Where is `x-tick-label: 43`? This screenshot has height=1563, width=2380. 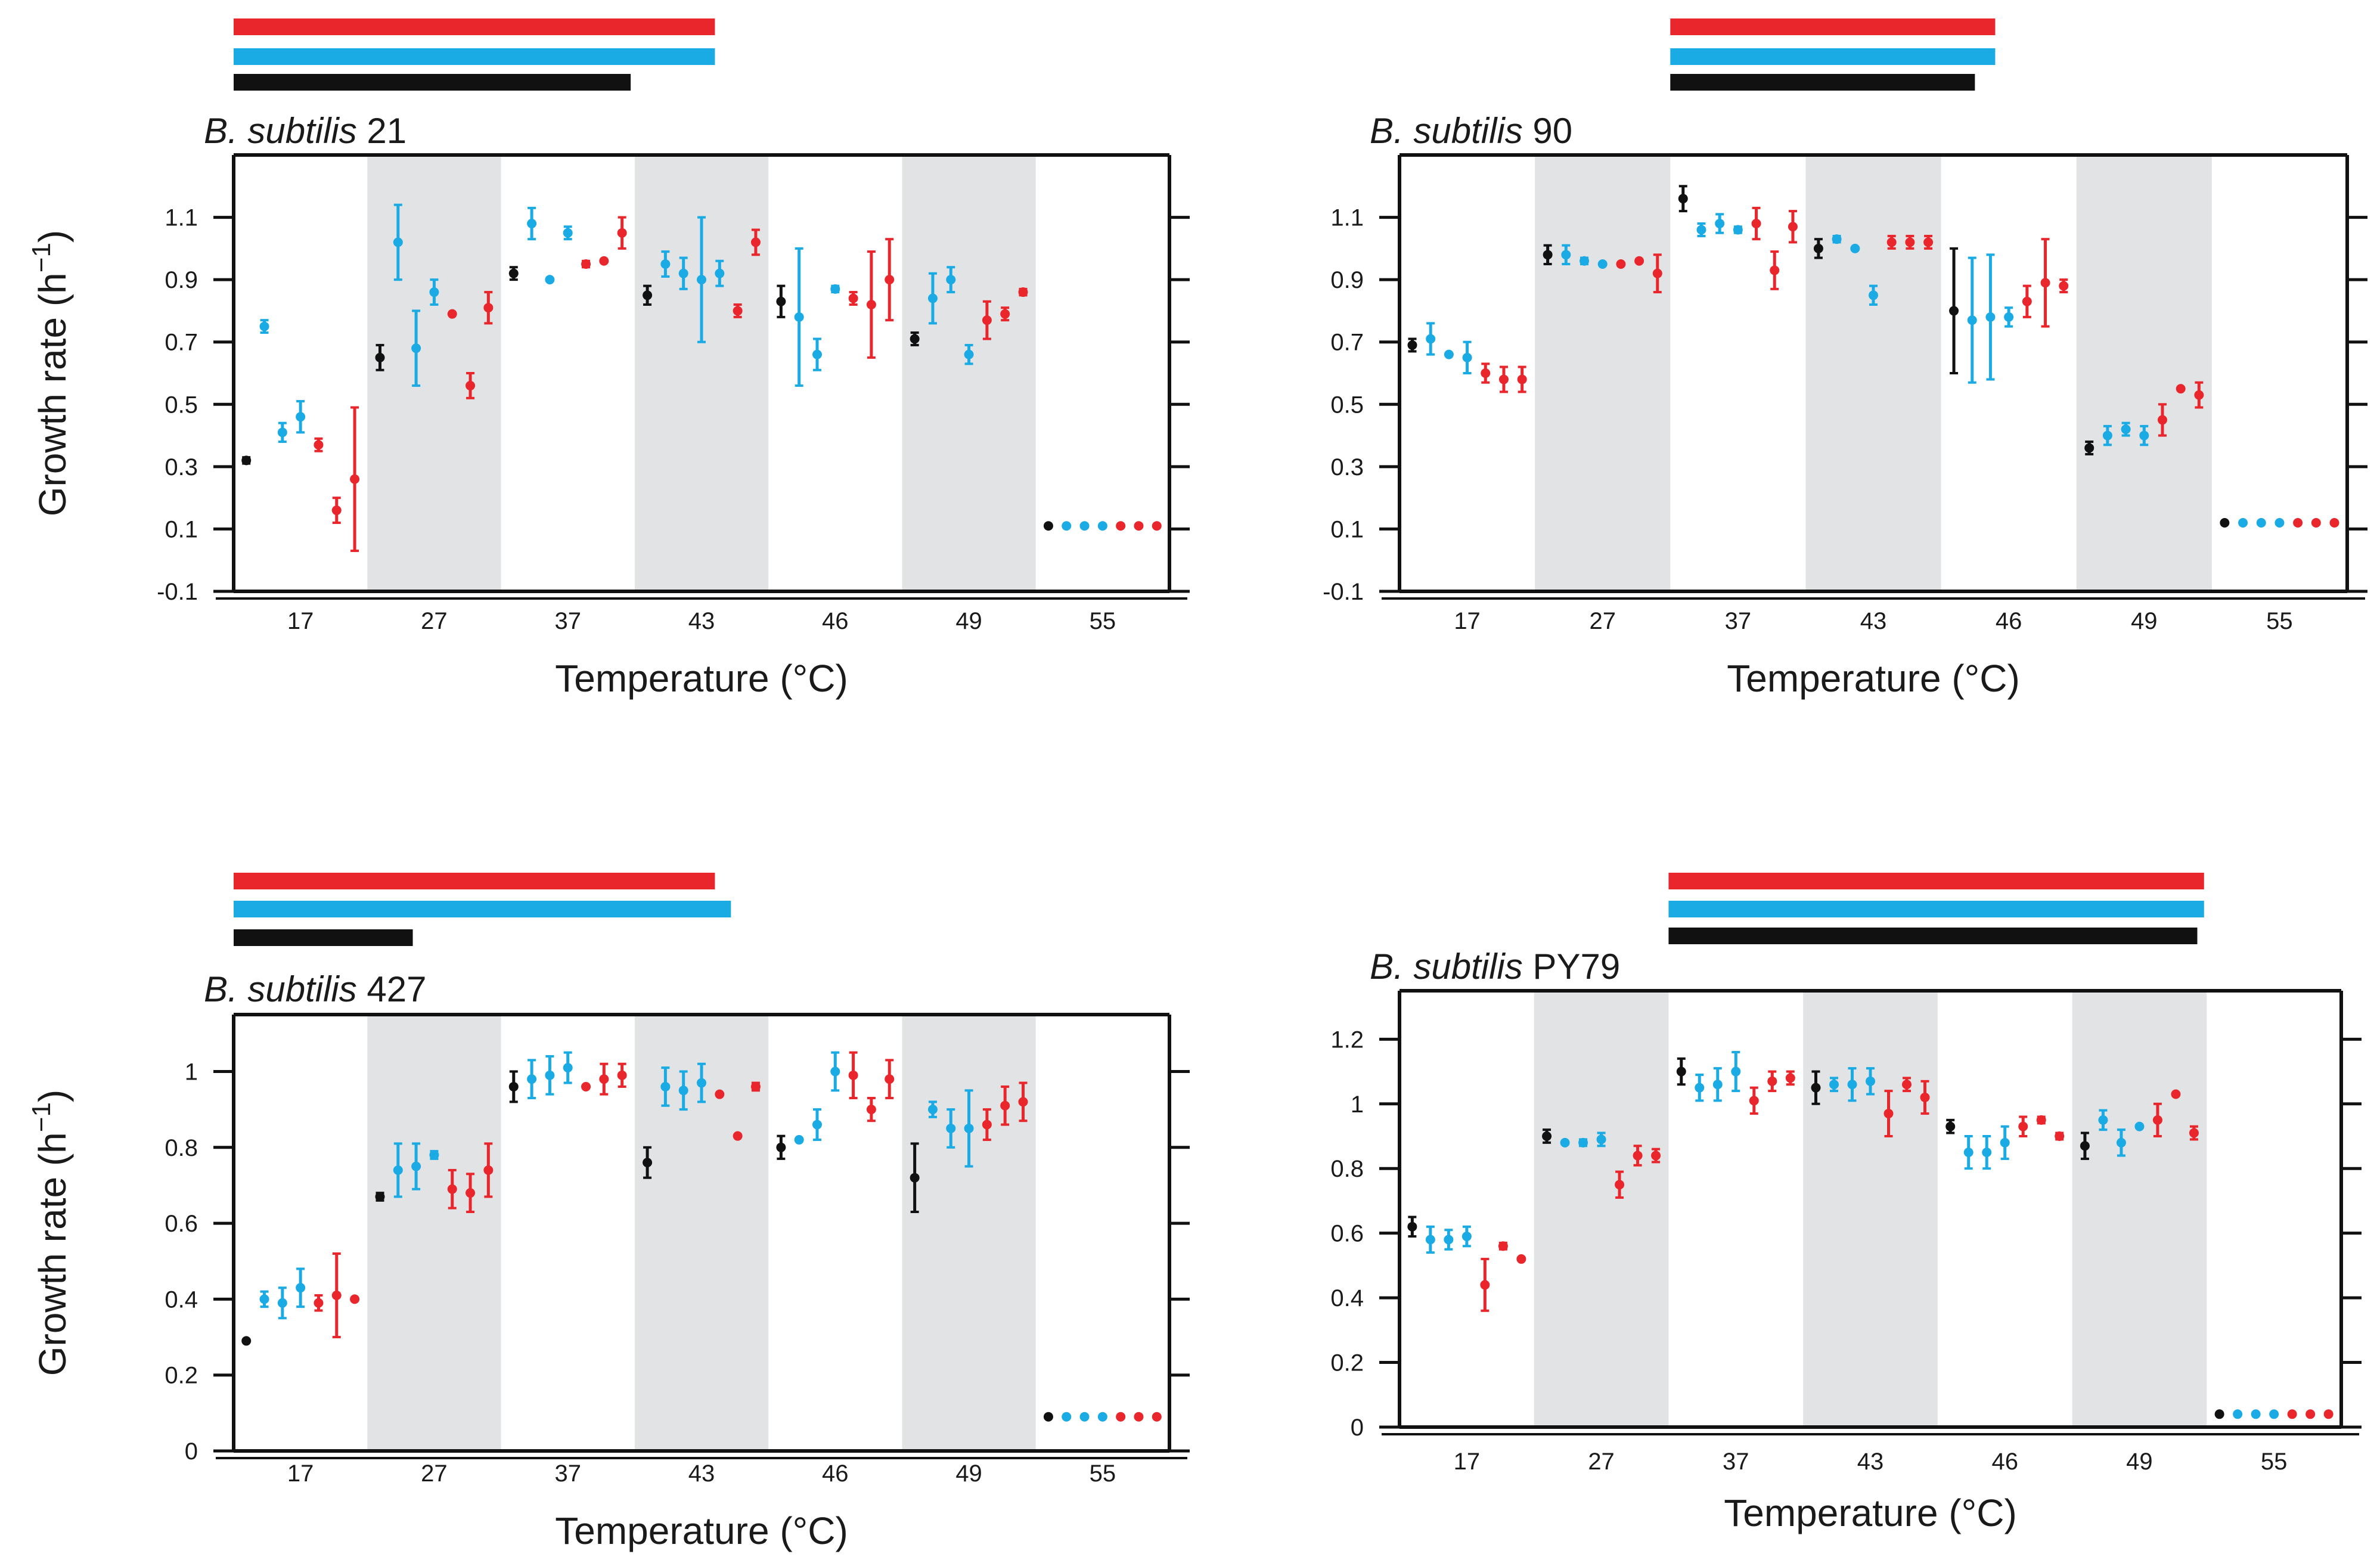 x-tick-label: 43 is located at coordinates (701, 621).